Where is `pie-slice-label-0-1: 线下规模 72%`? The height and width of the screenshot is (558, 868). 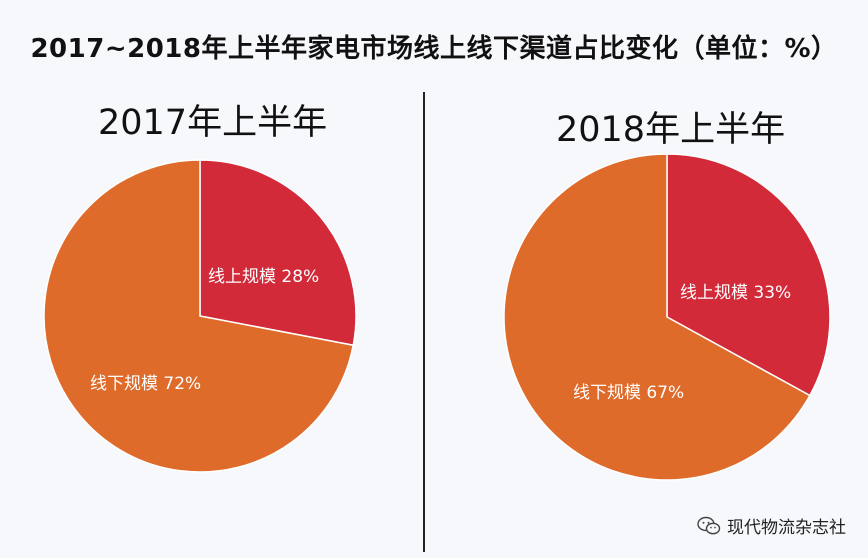
pie-slice-label-0-1: 线下规模 72% is located at coordinates (145, 384).